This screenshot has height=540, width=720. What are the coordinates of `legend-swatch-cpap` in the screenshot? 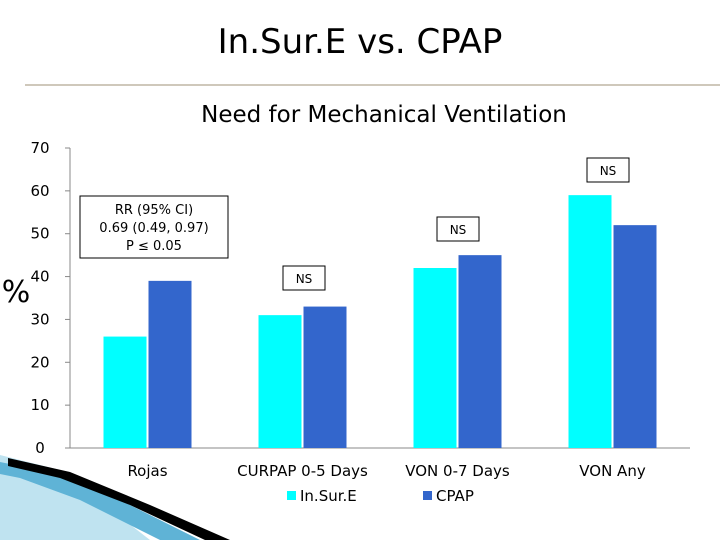 It's located at (427, 495).